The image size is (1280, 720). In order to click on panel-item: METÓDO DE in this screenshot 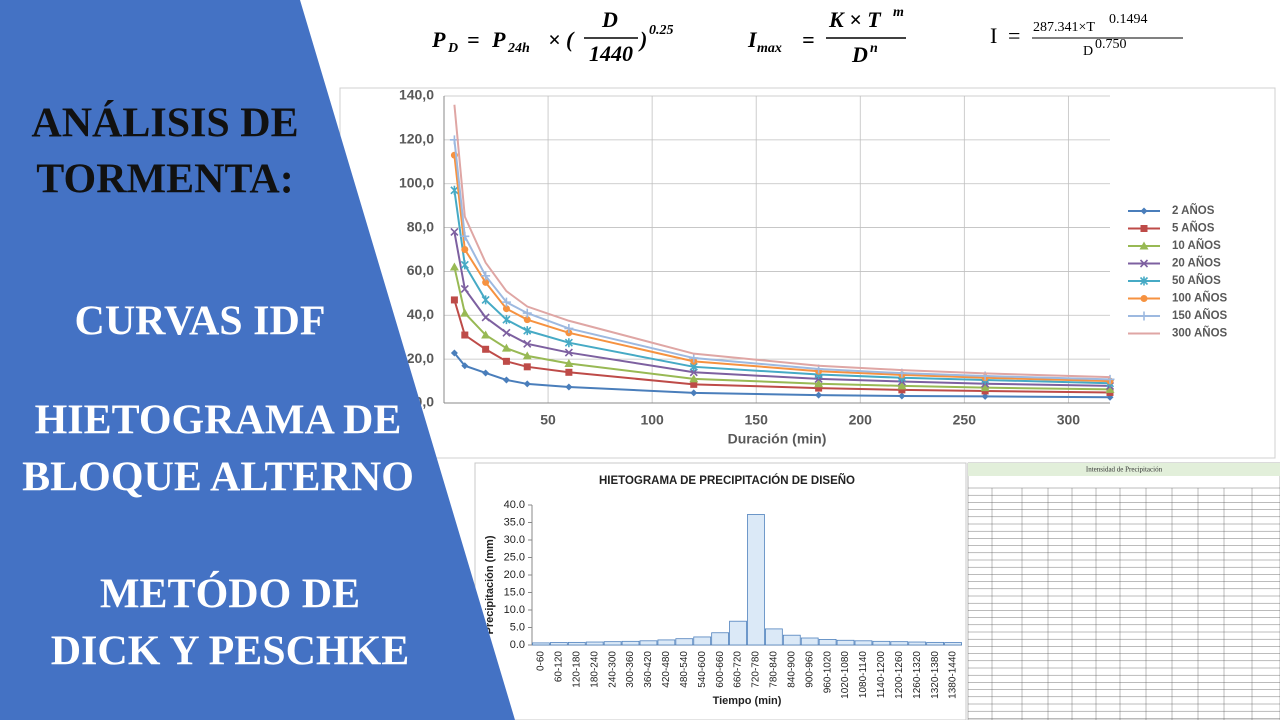, I will do `click(230, 594)`.